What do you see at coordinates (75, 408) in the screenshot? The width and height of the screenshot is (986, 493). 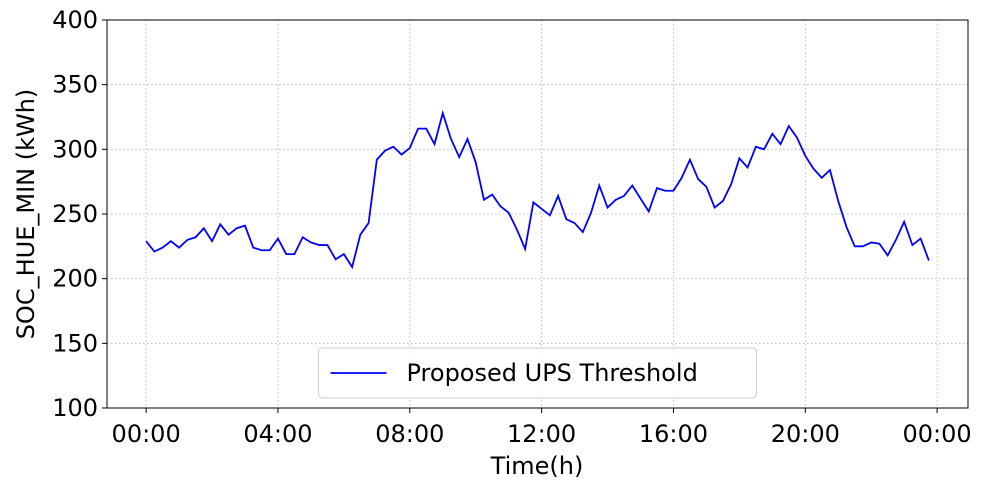 I see `y-tick-label: 100` at bounding box center [75, 408].